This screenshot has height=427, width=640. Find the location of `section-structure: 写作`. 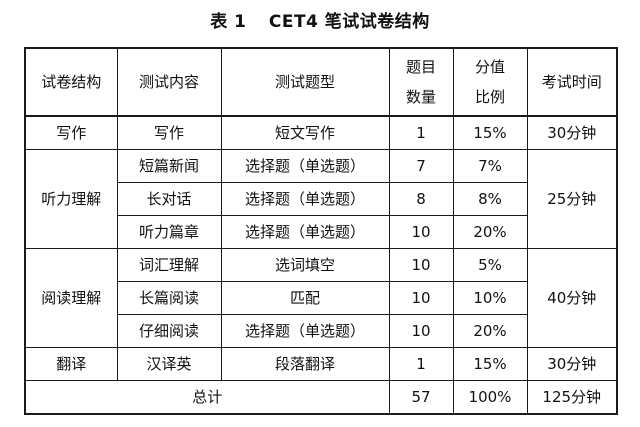

section-structure: 写作 is located at coordinates (71, 132).